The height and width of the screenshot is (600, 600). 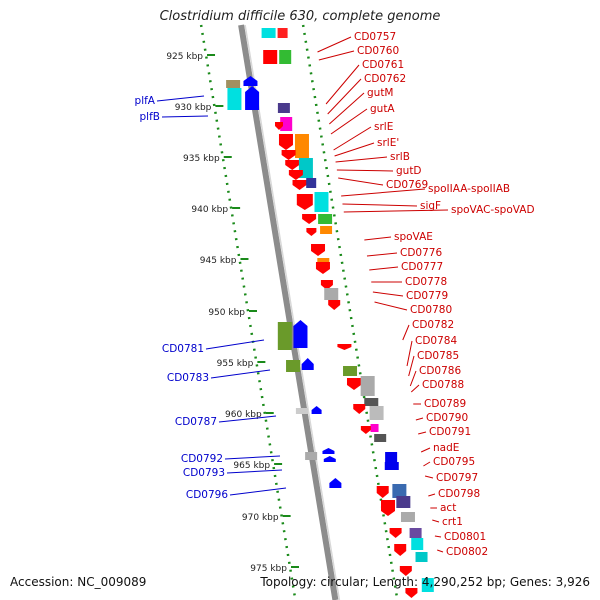 I want to click on gene-label: CD0781, so click(x=183, y=349).